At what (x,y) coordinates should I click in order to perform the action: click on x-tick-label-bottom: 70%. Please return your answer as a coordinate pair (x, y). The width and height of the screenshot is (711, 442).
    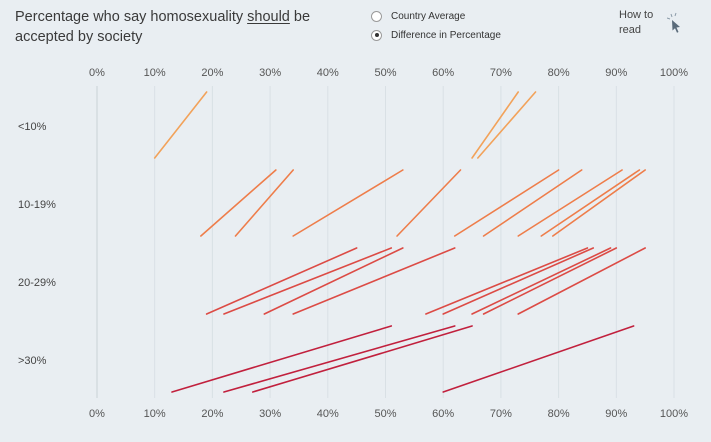
    Looking at the image, I should click on (501, 414).